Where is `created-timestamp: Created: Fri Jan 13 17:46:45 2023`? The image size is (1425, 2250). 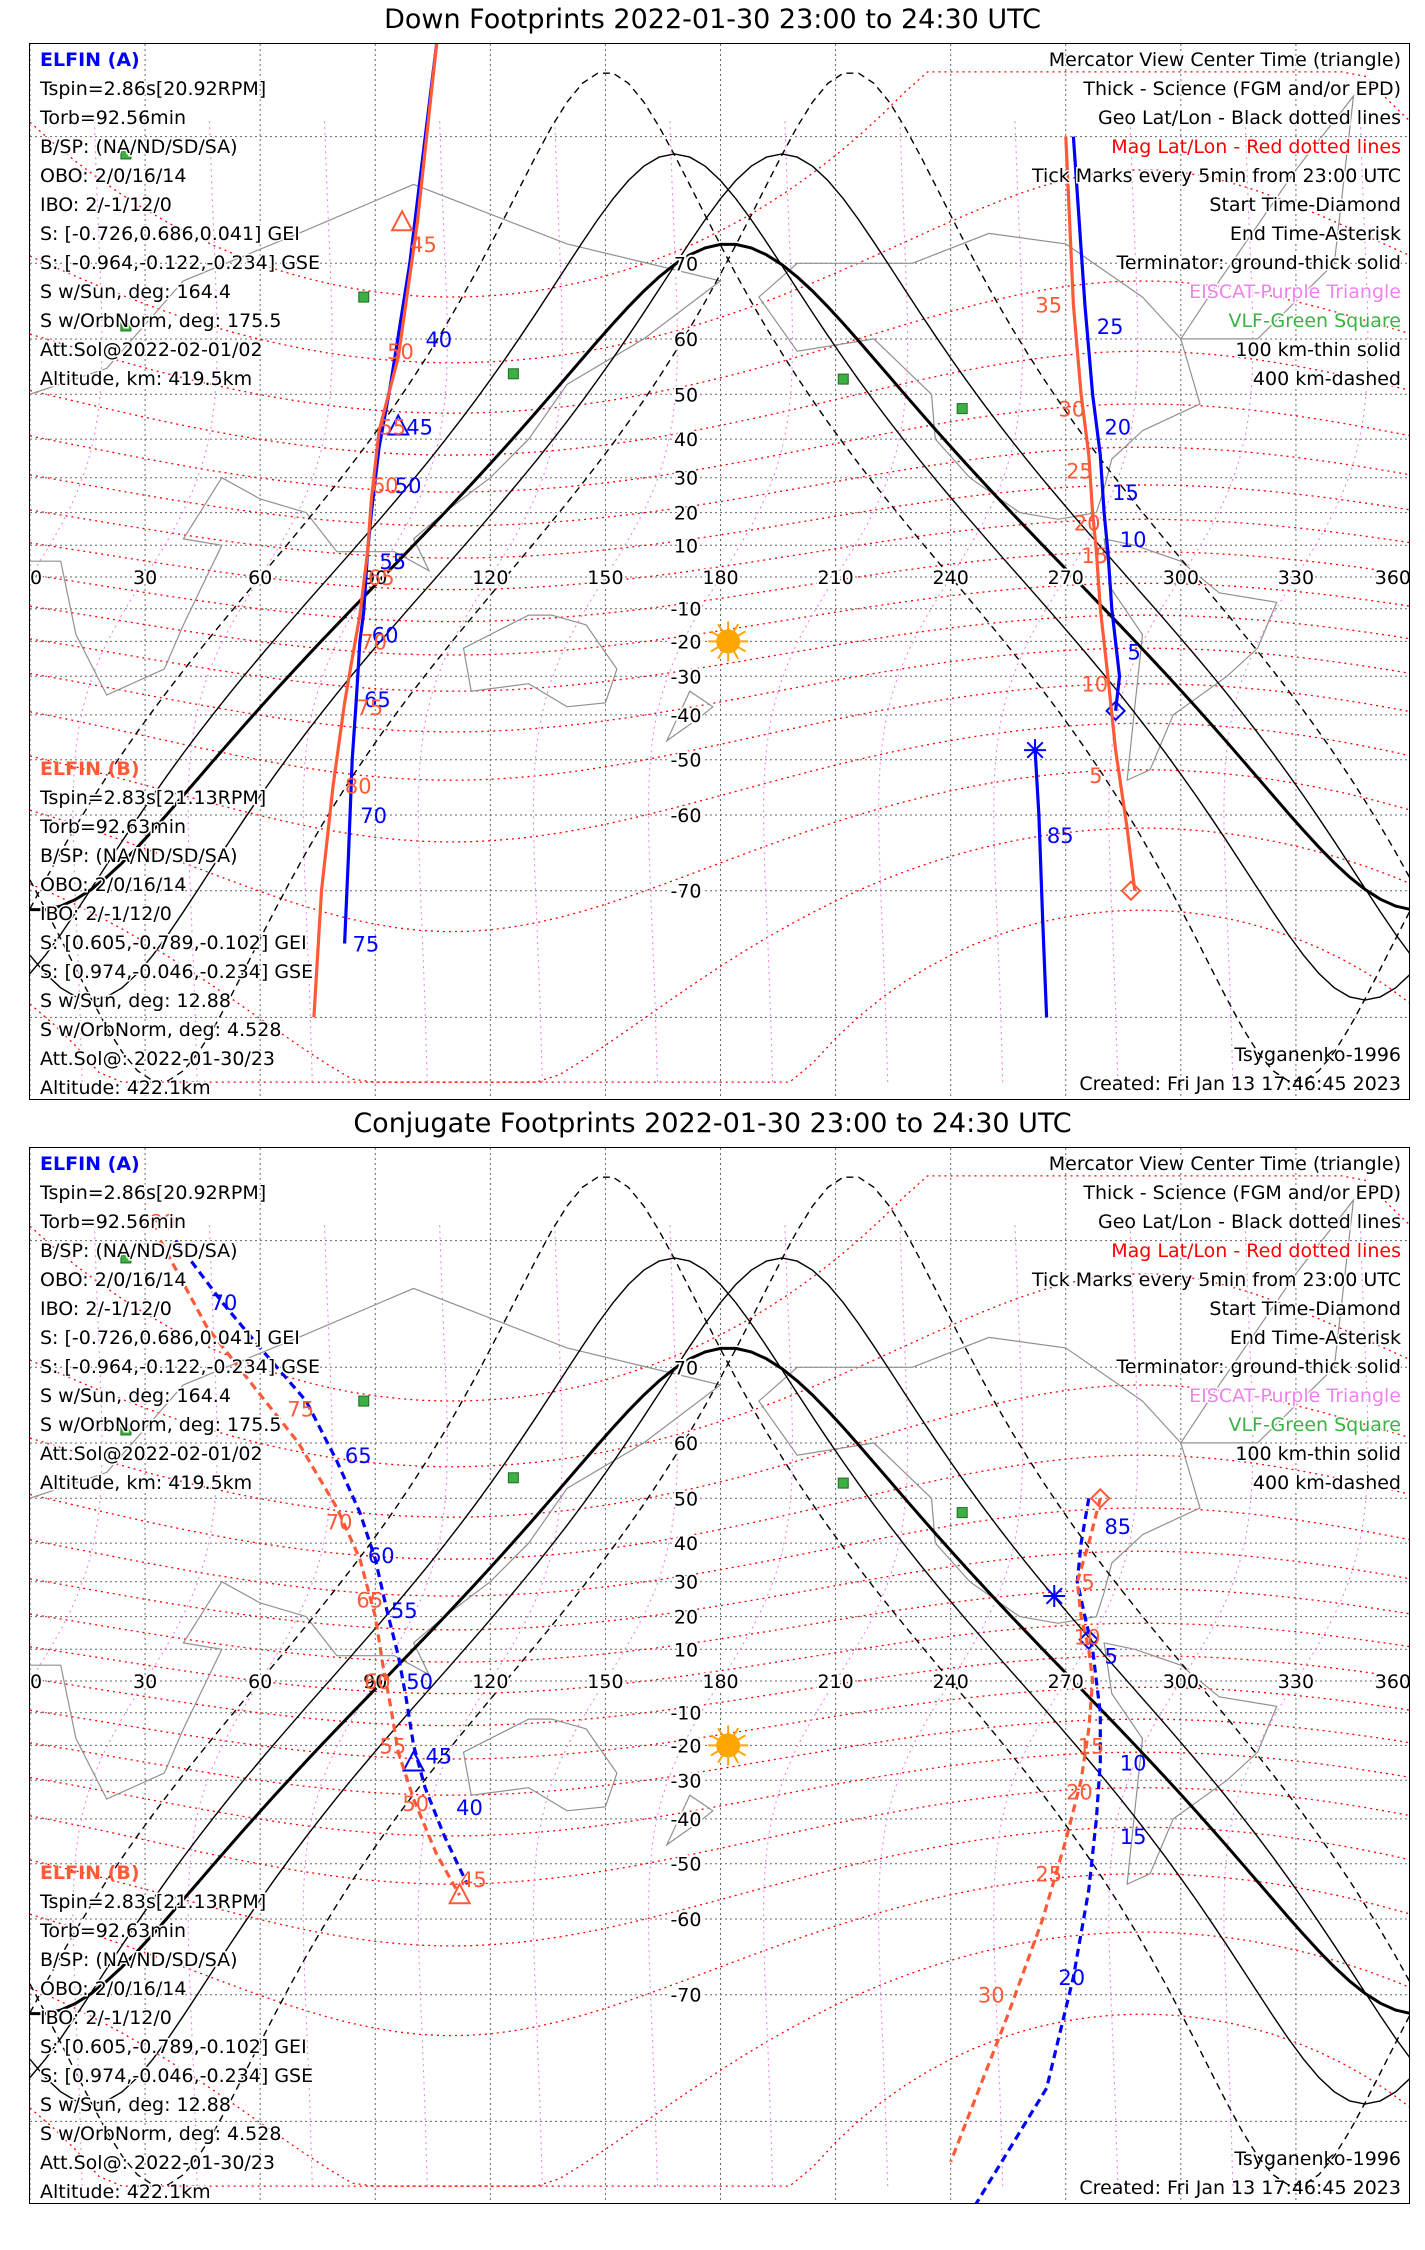 created-timestamp: Created: Fri Jan 13 17:46:45 2023 is located at coordinates (1240, 2188).